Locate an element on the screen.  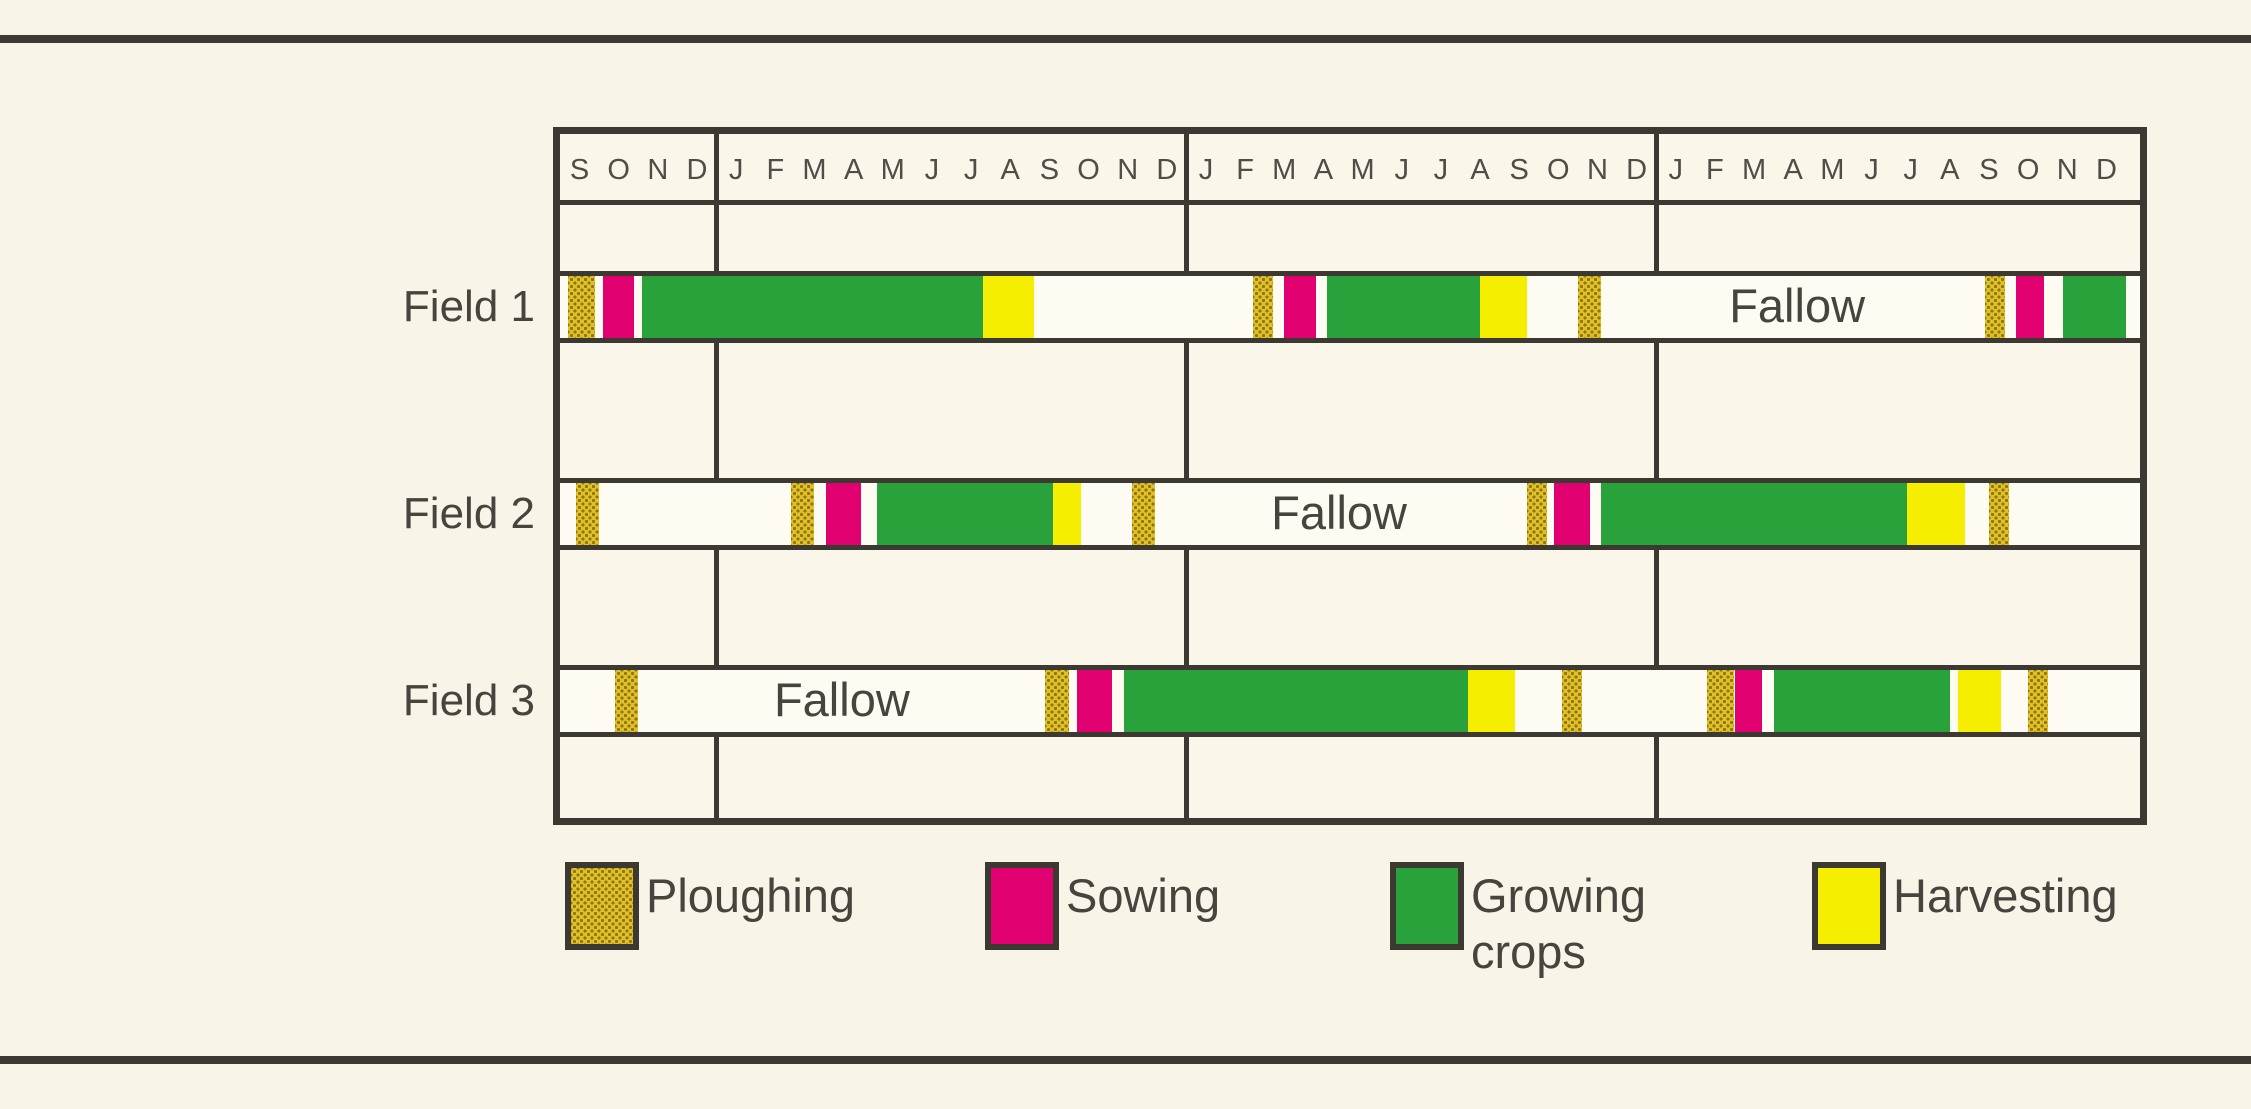
field-label: Field 3 is located at coordinates (468, 700).